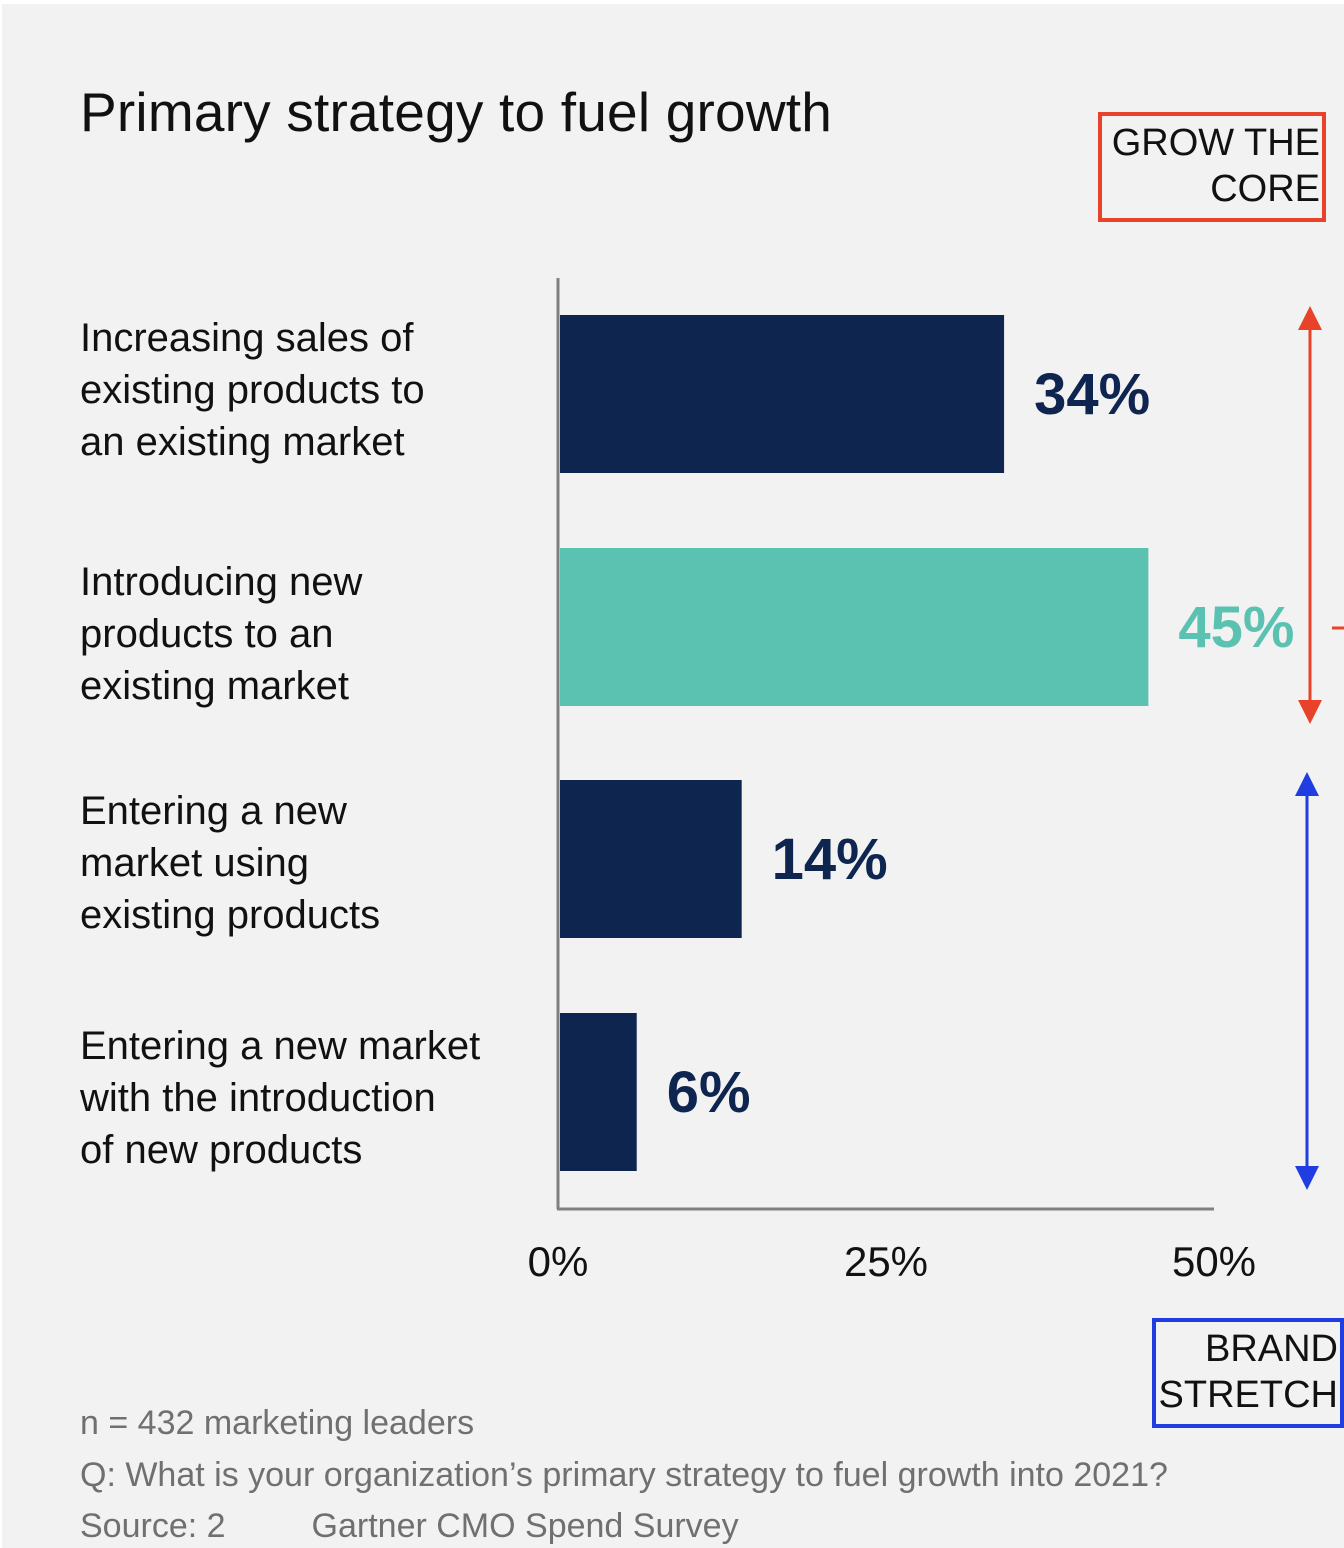 The height and width of the screenshot is (1548, 1344). What do you see at coordinates (1214, 1261) in the screenshot?
I see `x-tick-label: 50%` at bounding box center [1214, 1261].